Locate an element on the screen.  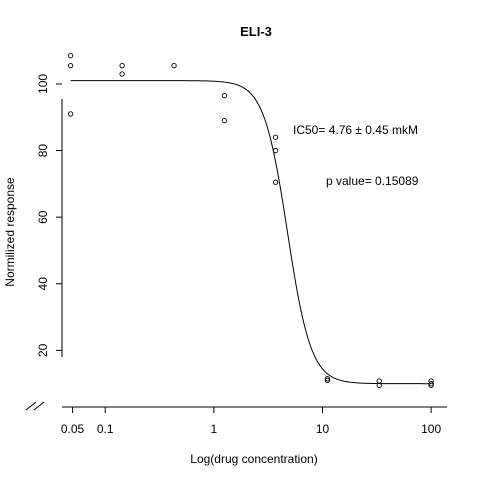
y-tick-label-100: 100 is located at coordinates (43, 84).